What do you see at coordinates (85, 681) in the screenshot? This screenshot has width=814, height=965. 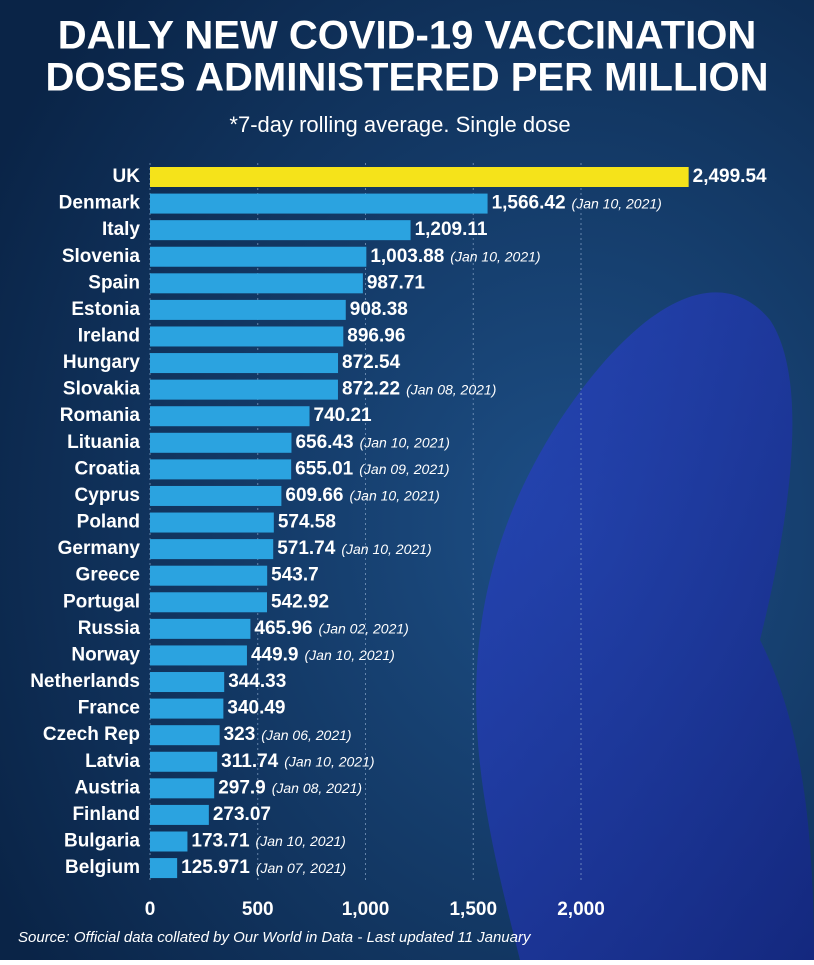 I see `y-tick-label: Netherlands` at bounding box center [85, 681].